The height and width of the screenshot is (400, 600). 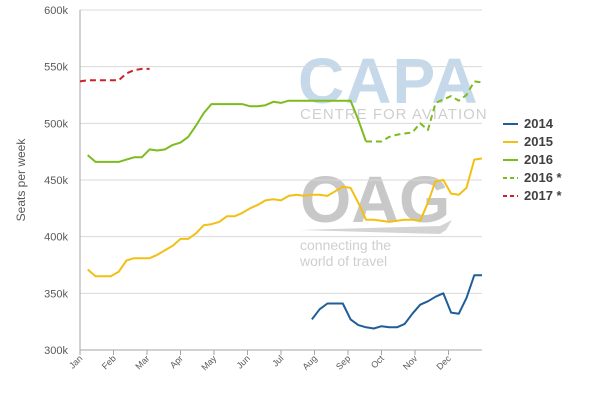 What do you see at coordinates (208, 362) in the screenshot?
I see `x-tick-label: May` at bounding box center [208, 362].